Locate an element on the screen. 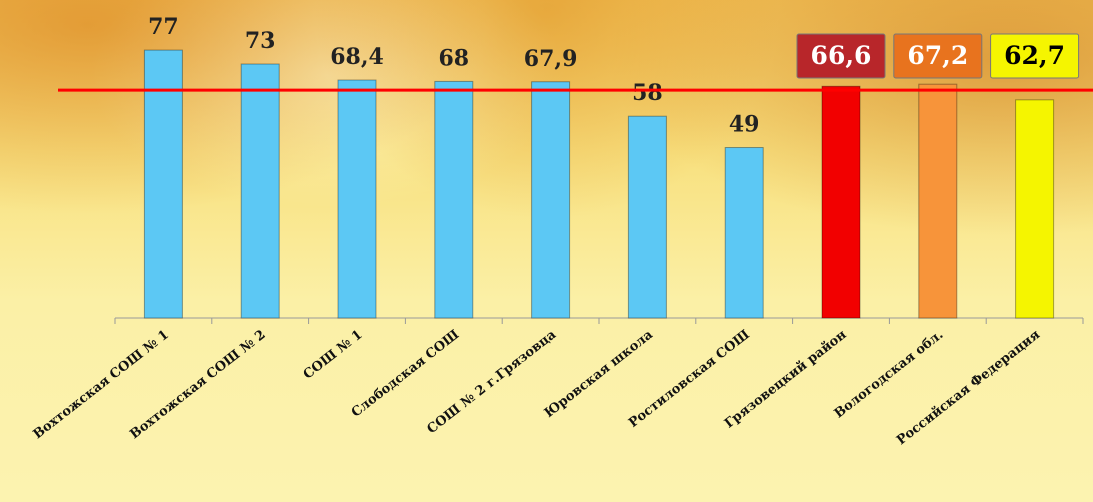  value-label: 49 is located at coordinates (744, 125).